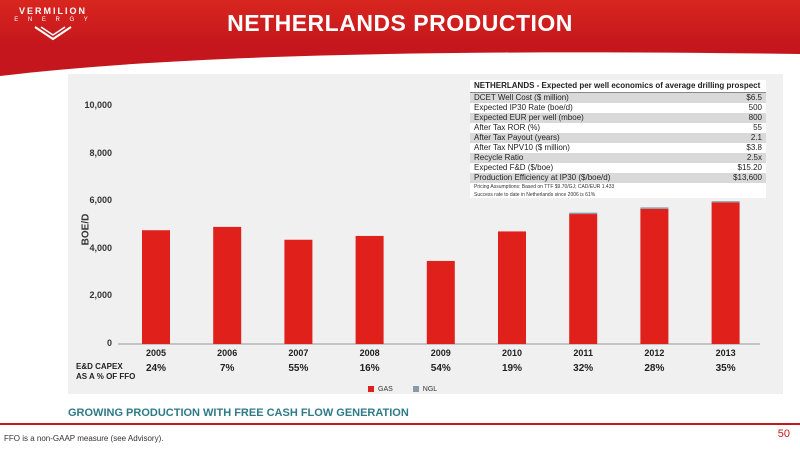  I want to click on y-tick-label: 10,000, so click(98, 105).